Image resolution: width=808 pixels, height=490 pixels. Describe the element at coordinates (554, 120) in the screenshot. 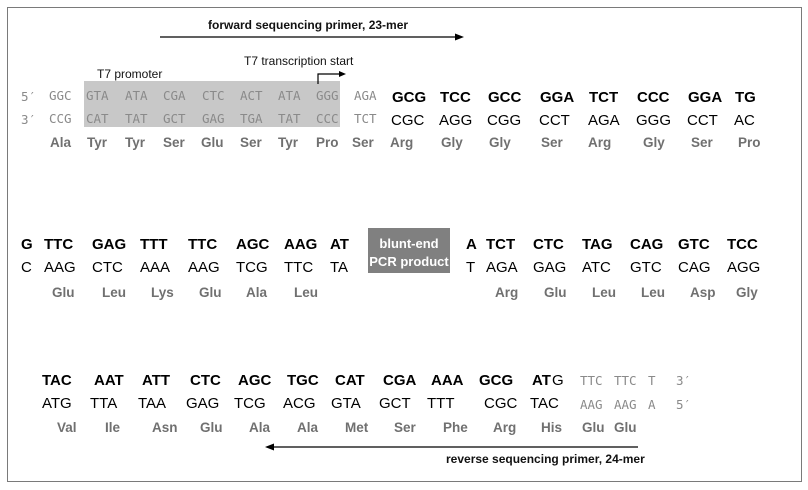

I see `codon: CCT` at that location.